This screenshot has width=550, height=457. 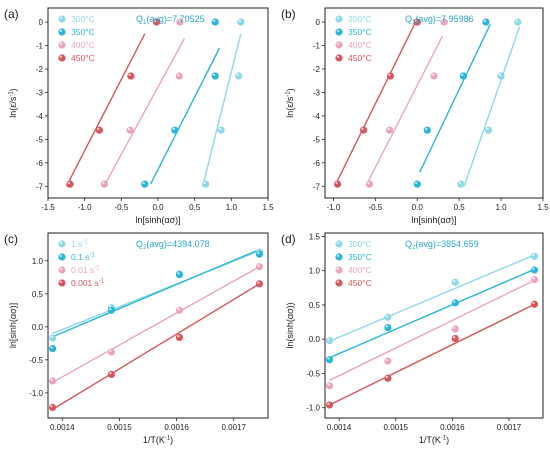 What do you see at coordinates (82, 270) in the screenshot?
I see `legend-label-part: 0.01 s` at bounding box center [82, 270].